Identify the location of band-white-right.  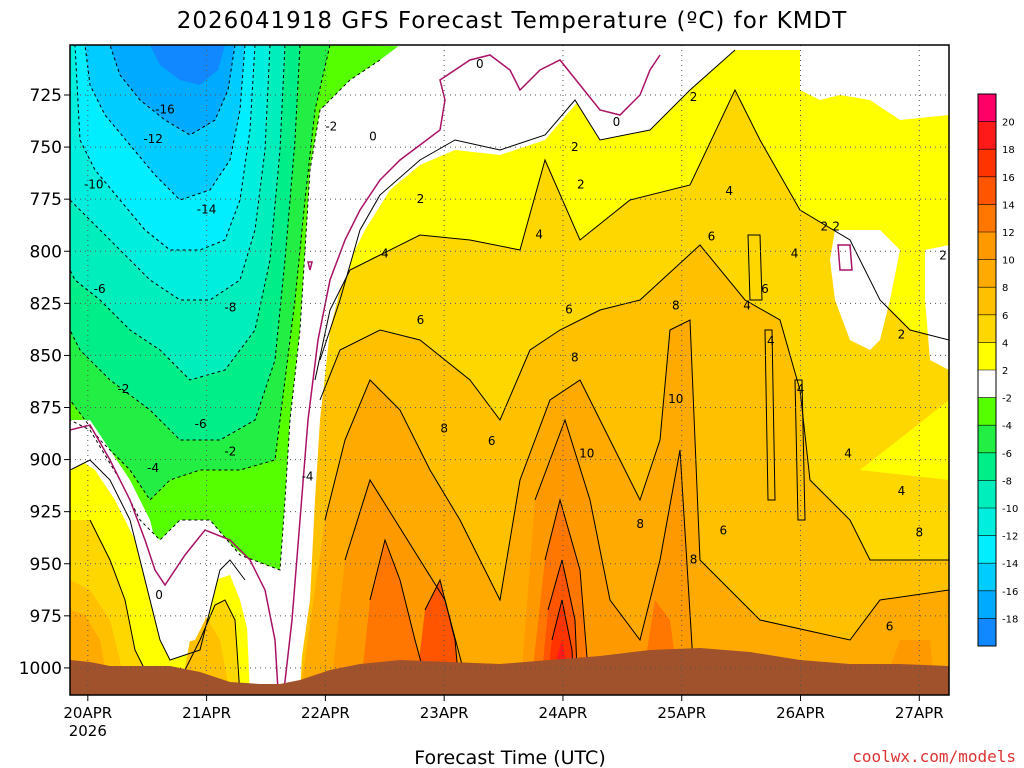
(874, 82).